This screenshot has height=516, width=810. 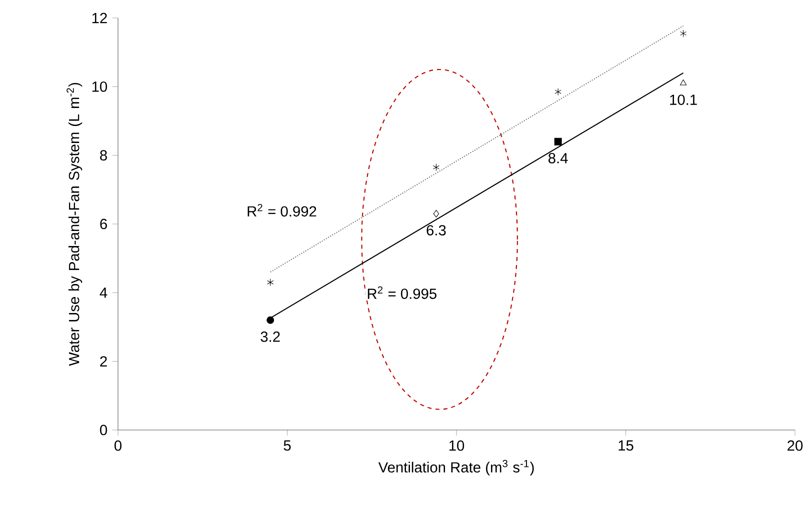 I want to click on x-tick-label: 10, so click(x=456, y=445).